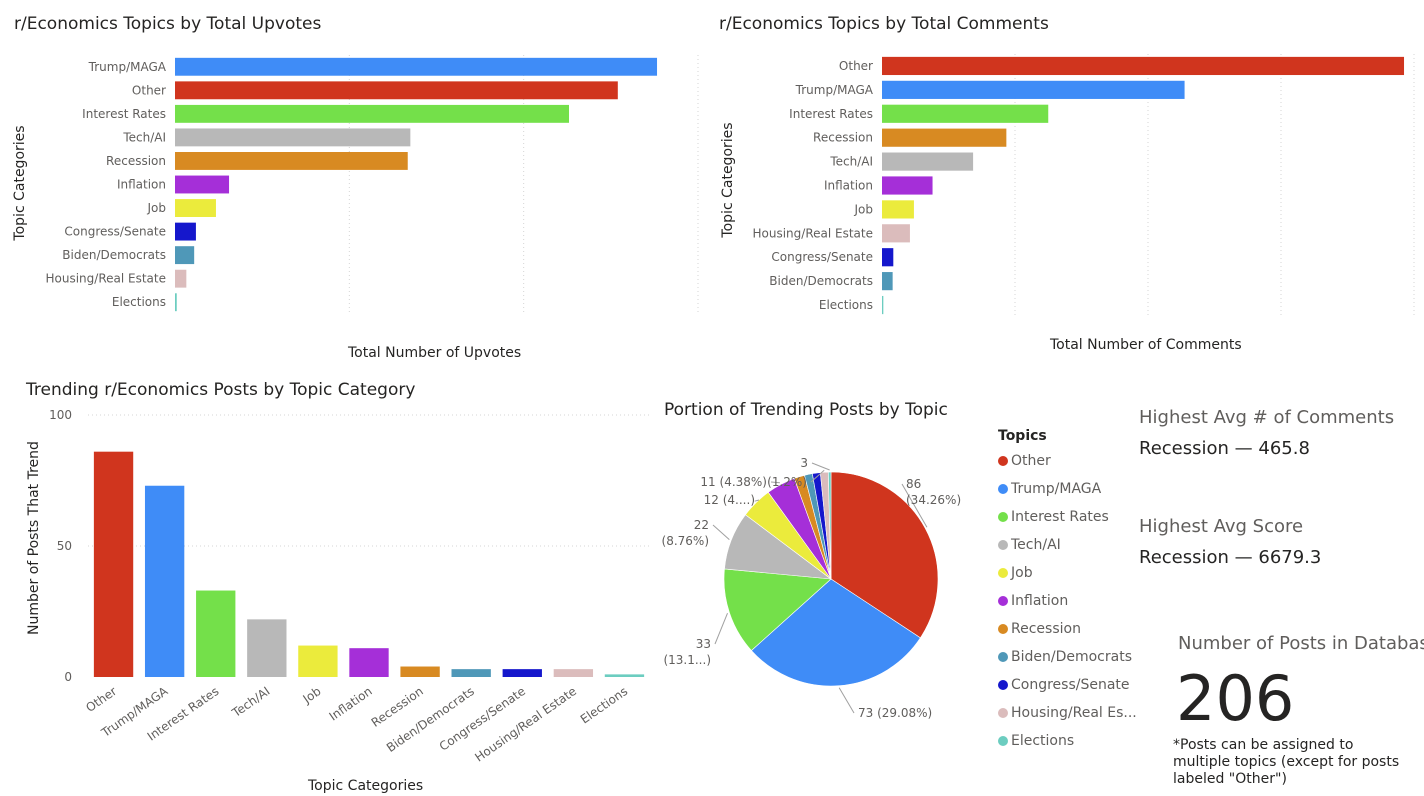 The image size is (1424, 796). I want to click on avg-comments-value: Recession — 465.8, so click(1224, 448).